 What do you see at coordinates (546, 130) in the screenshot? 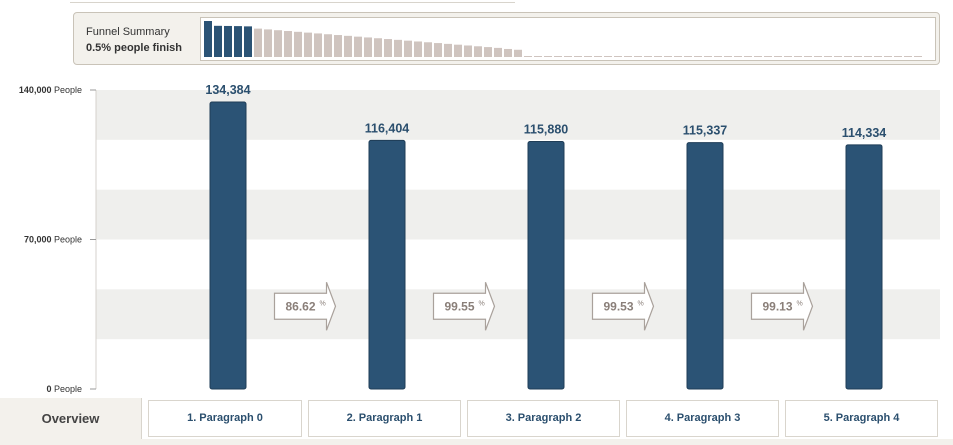
I see `bar-value-label: 115,880` at bounding box center [546, 130].